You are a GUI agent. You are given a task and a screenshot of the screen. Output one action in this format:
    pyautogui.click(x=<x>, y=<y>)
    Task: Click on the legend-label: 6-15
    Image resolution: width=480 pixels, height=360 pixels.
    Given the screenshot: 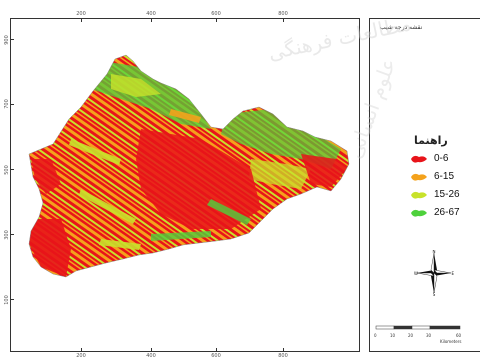 What is the action you would take?
    pyautogui.click(x=444, y=176)
    